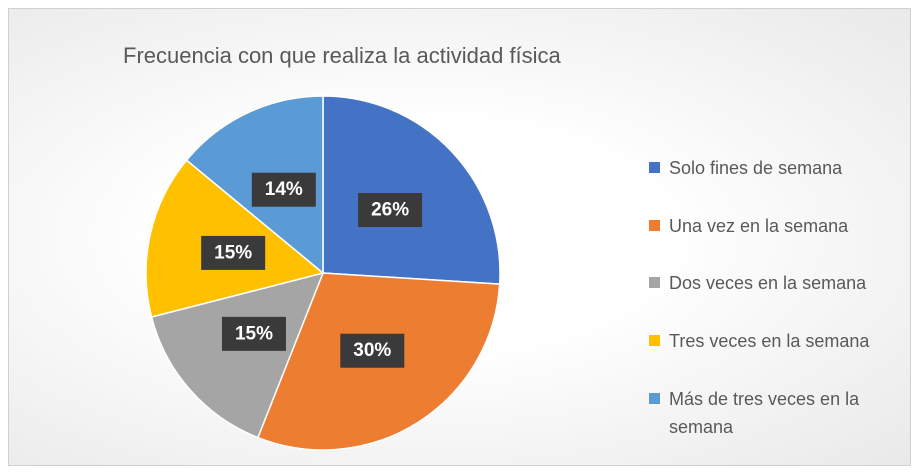 This screenshot has width=919, height=474. I want to click on data-label: 30%, so click(372, 350).